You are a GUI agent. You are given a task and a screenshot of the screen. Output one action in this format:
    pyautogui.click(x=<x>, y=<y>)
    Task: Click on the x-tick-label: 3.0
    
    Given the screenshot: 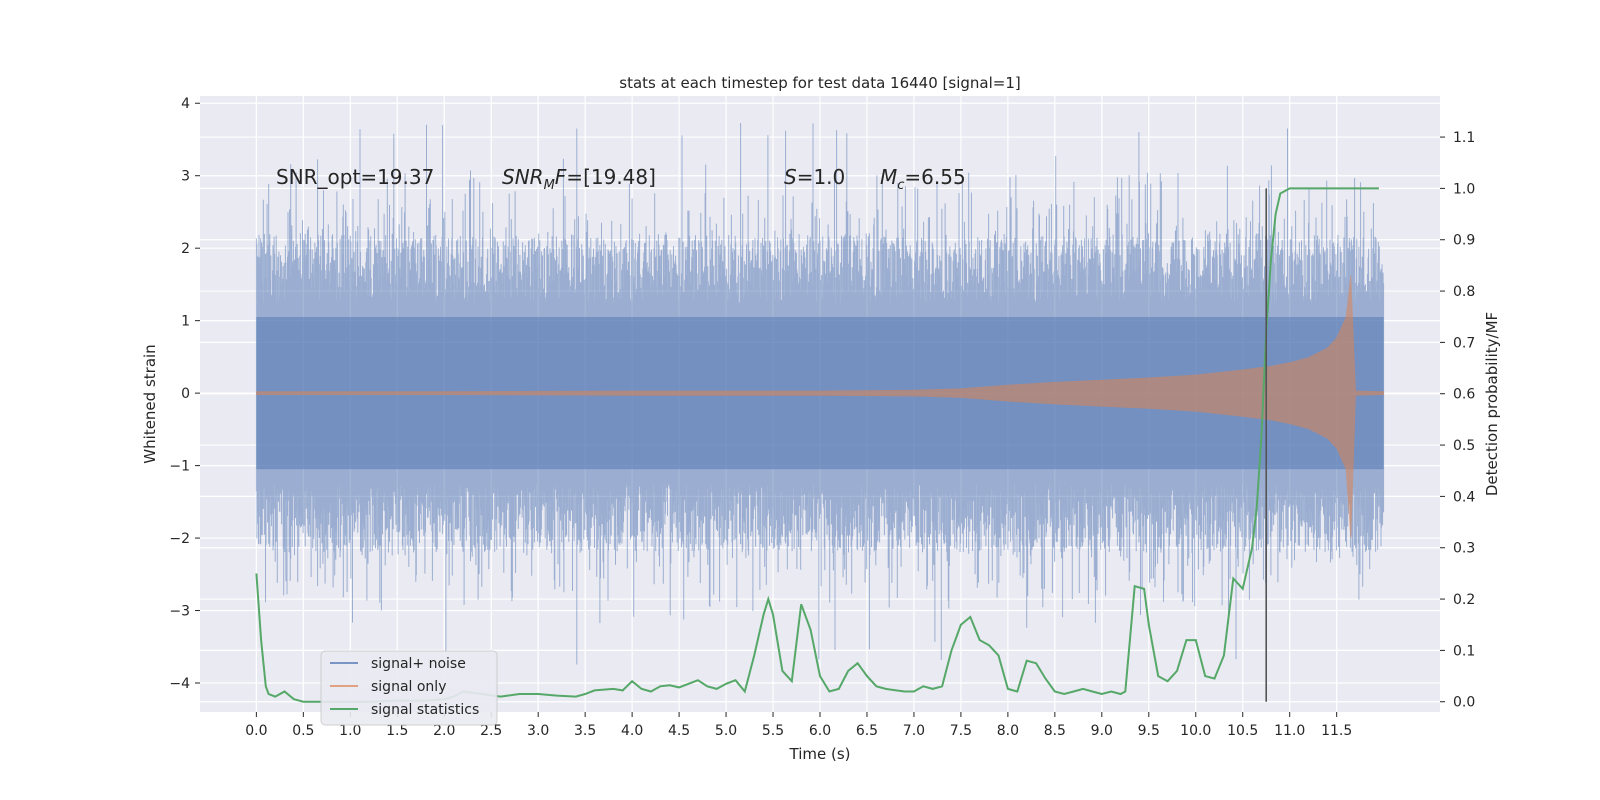 What is the action you would take?
    pyautogui.click(x=538, y=731)
    